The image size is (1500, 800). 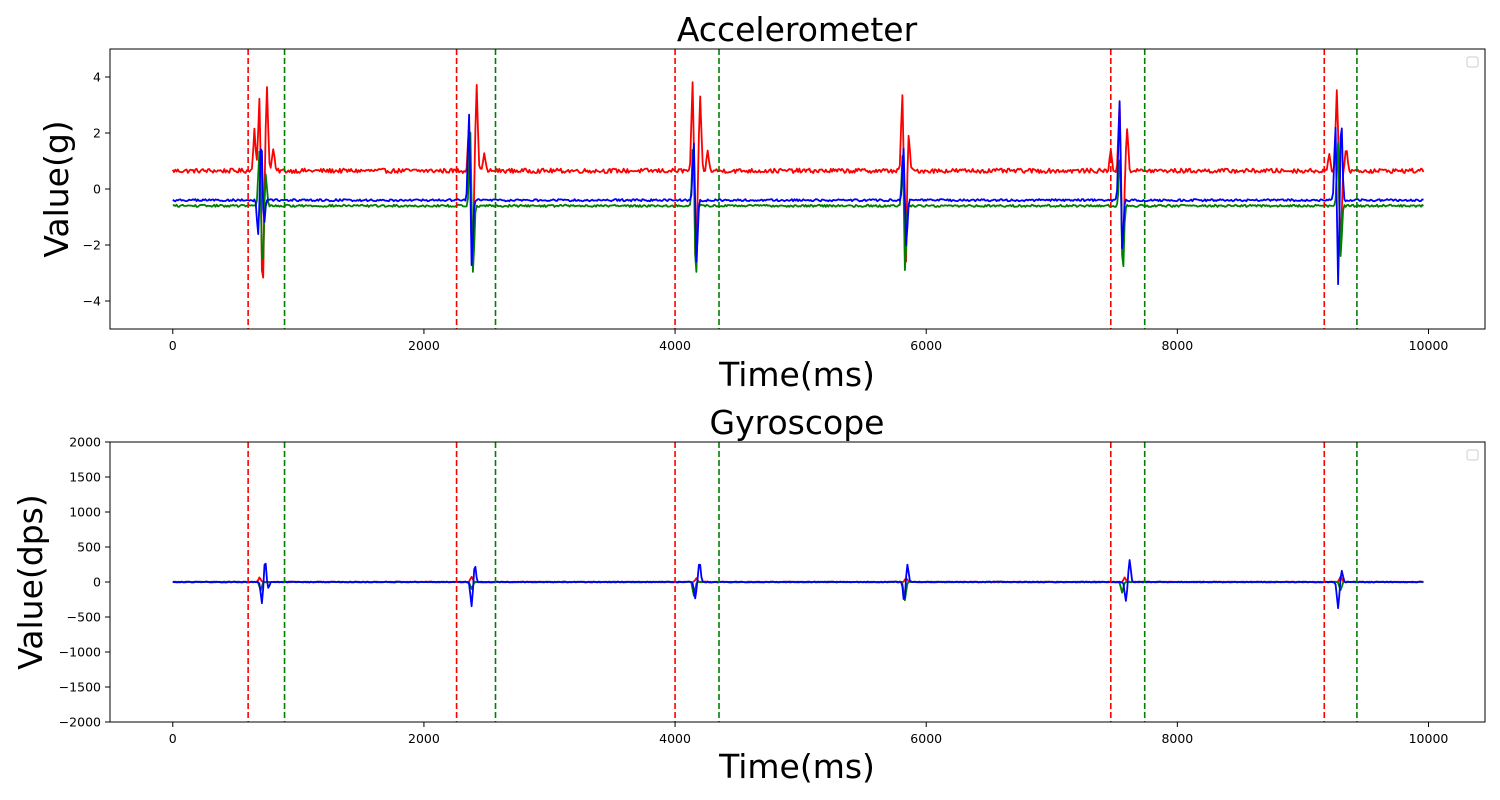 What do you see at coordinates (424, 345) in the screenshot?
I see `accelerometer-xtick-label: 2000` at bounding box center [424, 345].